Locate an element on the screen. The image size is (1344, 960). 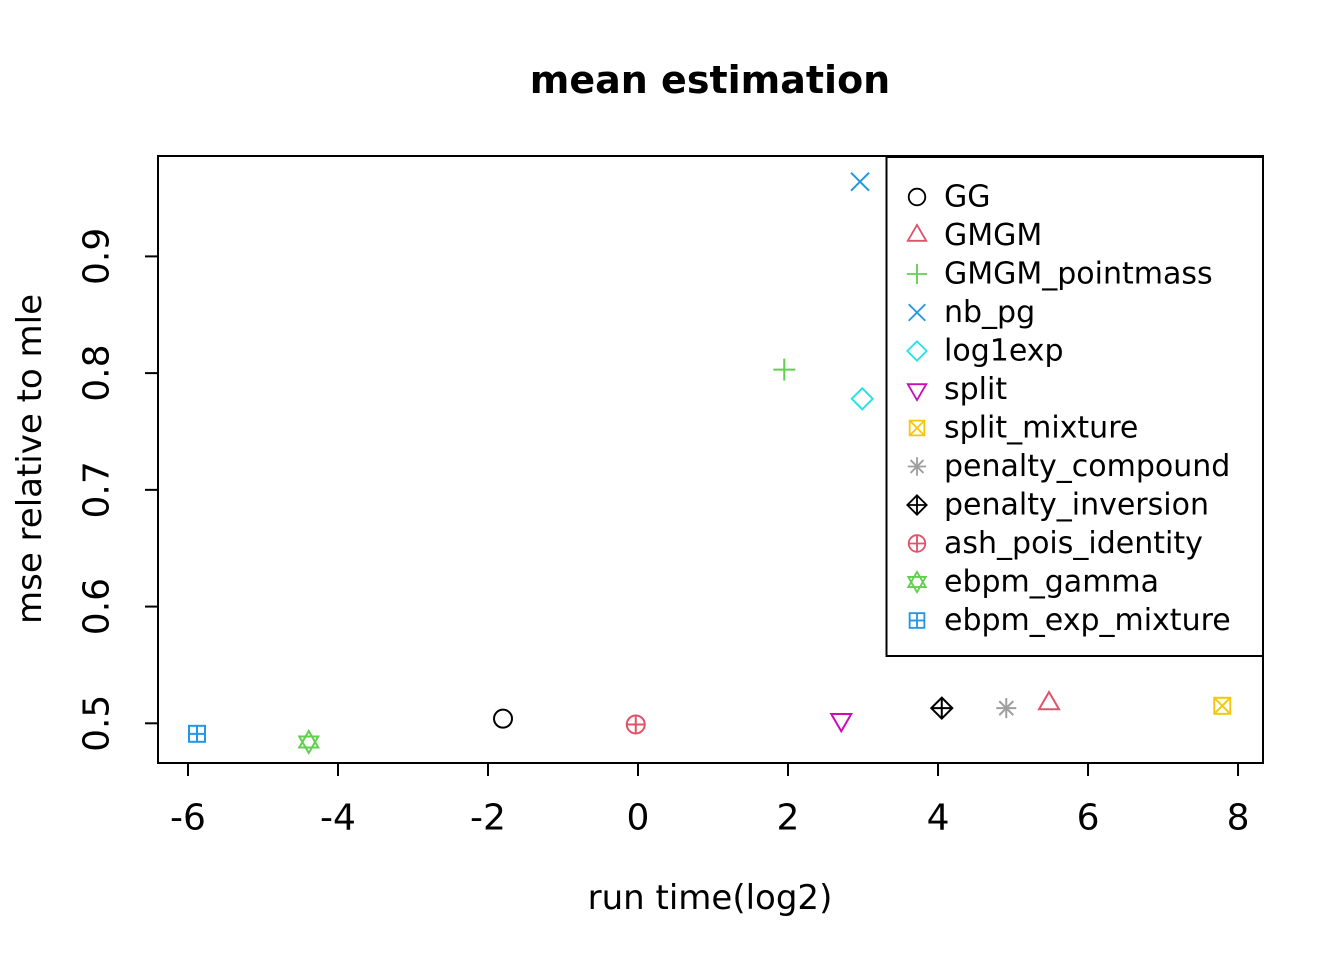
legend-marker-circle-plus-icon is located at coordinates (917, 543).